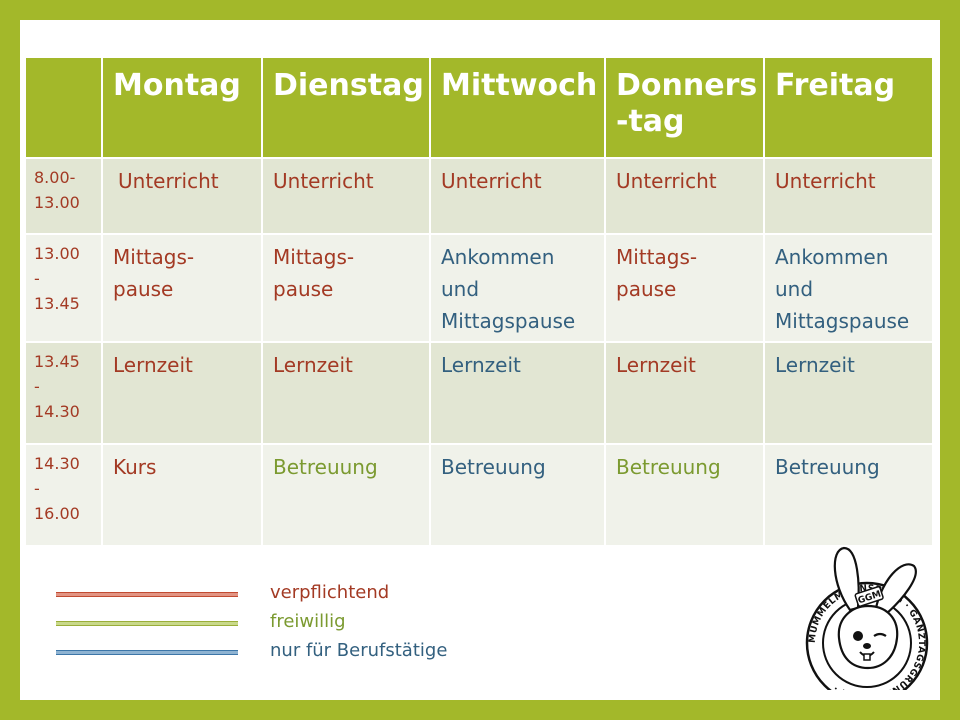  I want to click on day-header-montag: Montag, so click(182, 108).